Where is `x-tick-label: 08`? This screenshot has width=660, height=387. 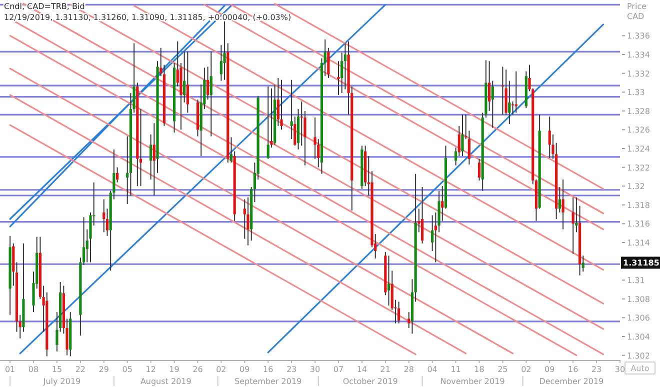
x-tick-label: 08 is located at coordinates (33, 369).